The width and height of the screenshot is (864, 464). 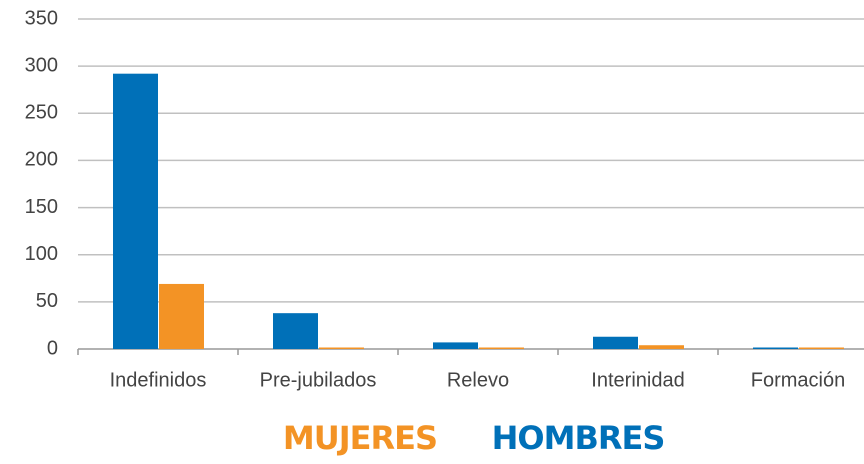 I want to click on y-tick-label: 200, so click(x=41, y=160).